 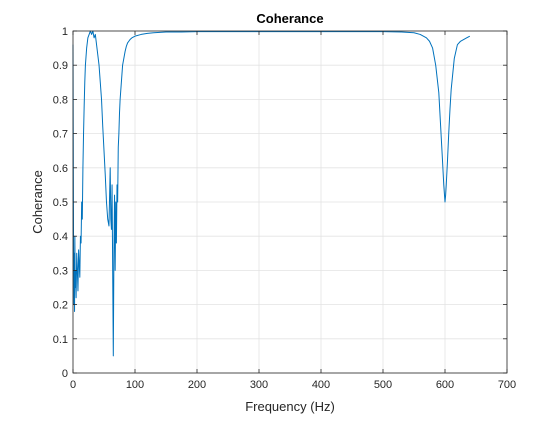 What do you see at coordinates (73, 385) in the screenshot?
I see `x-tick-label: 0` at bounding box center [73, 385].